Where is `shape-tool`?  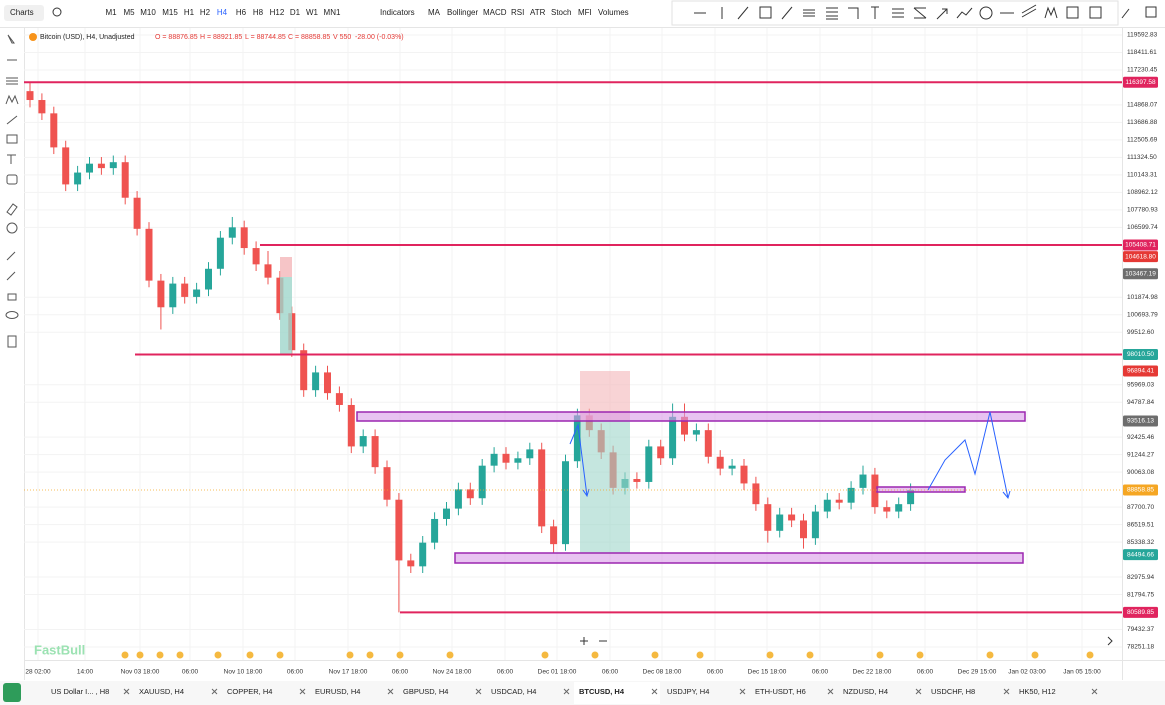
shape-tool is located at coordinates (12, 139).